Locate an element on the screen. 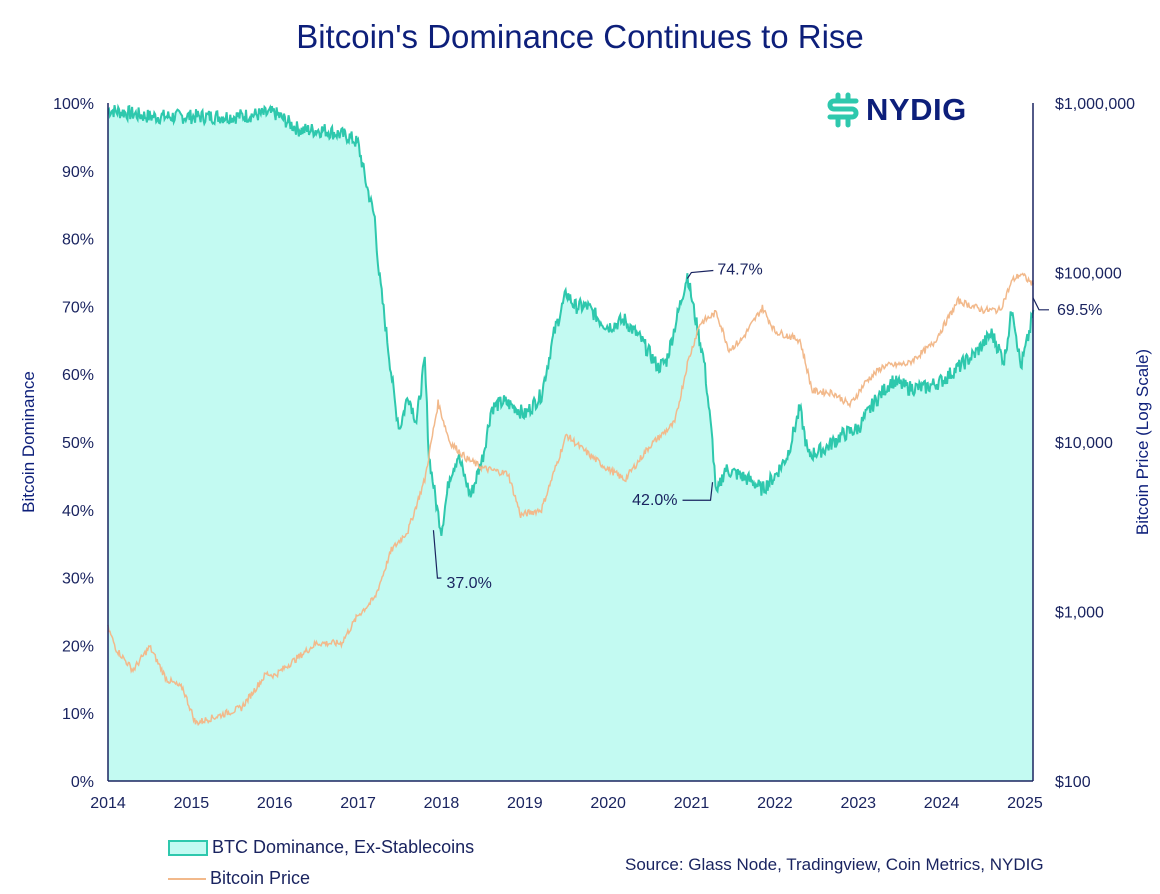 Image resolution: width=1160 pixels, height=894 pixels. x-tick-label: 2024 is located at coordinates (942, 803).